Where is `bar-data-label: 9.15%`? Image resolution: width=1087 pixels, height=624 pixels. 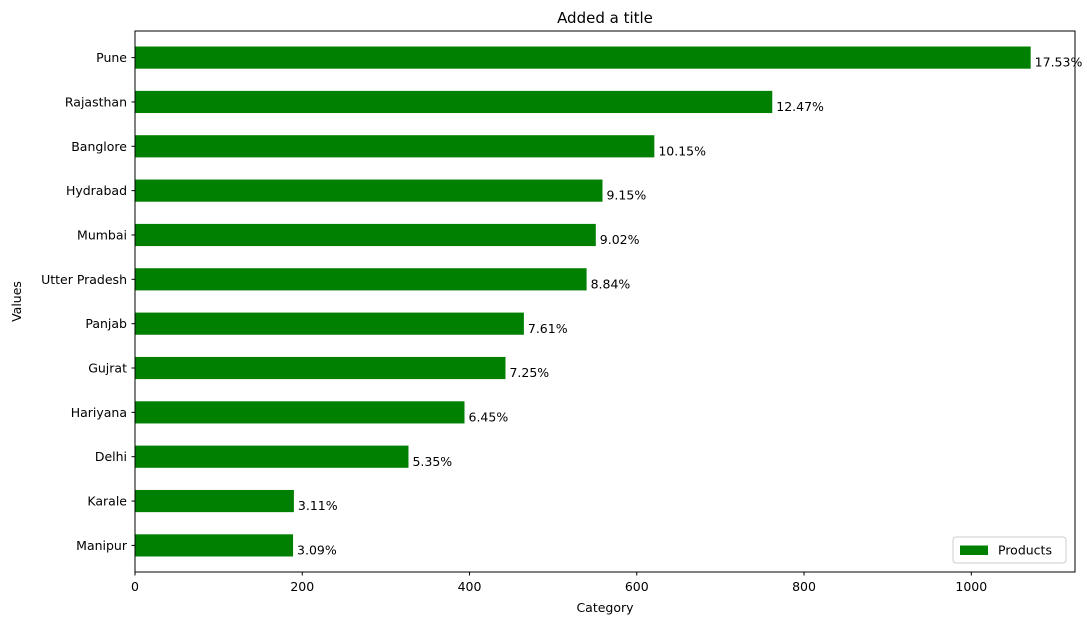 bar-data-label: 9.15% is located at coordinates (626, 195).